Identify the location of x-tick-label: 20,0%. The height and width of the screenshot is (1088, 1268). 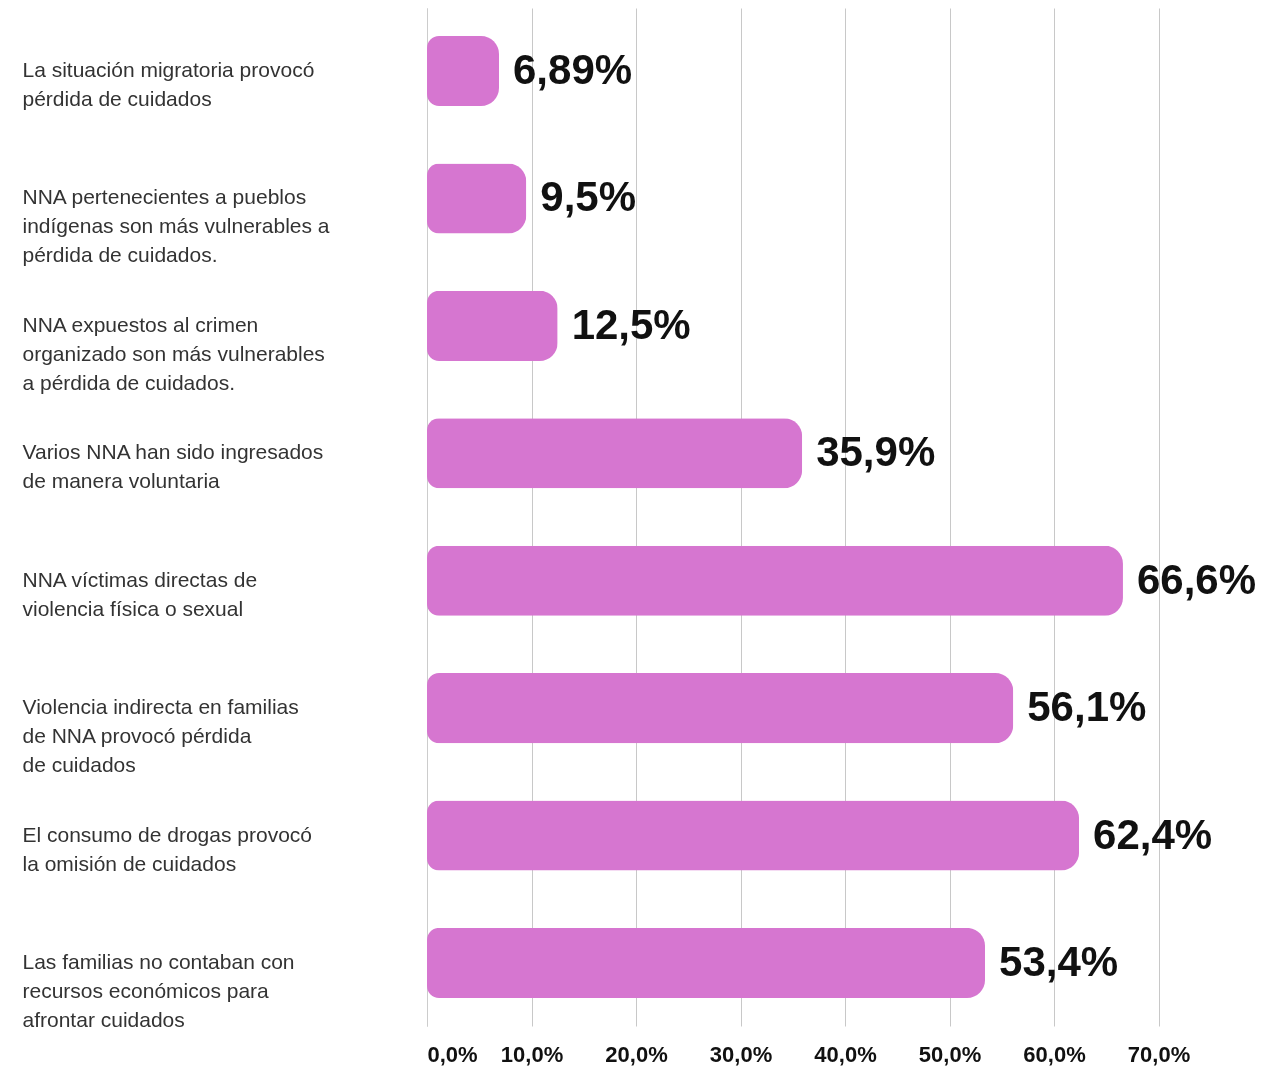
(636, 1054).